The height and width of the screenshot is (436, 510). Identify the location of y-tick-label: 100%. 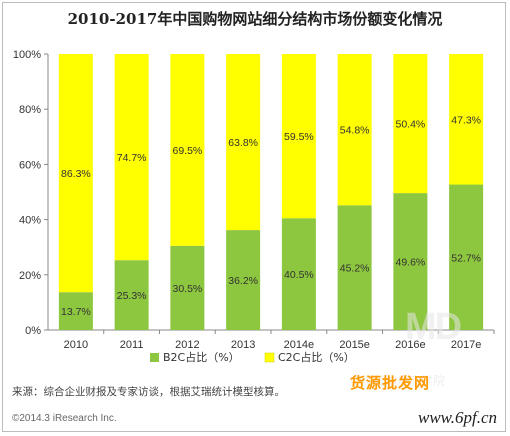
(27, 55).